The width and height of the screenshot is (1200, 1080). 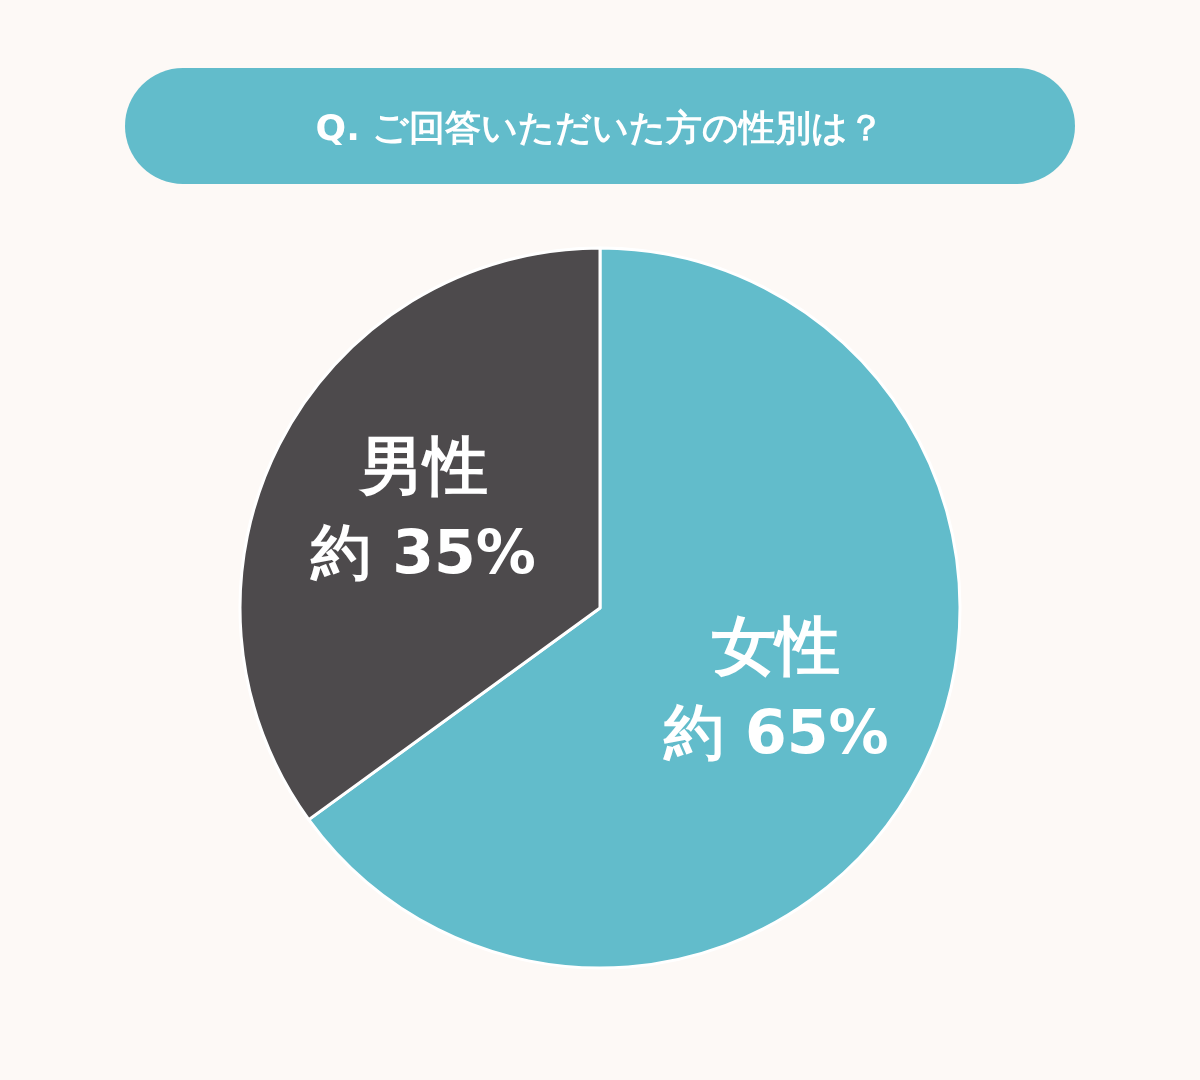 What do you see at coordinates (422, 466) in the screenshot?
I see `slice-label: 男性` at bounding box center [422, 466].